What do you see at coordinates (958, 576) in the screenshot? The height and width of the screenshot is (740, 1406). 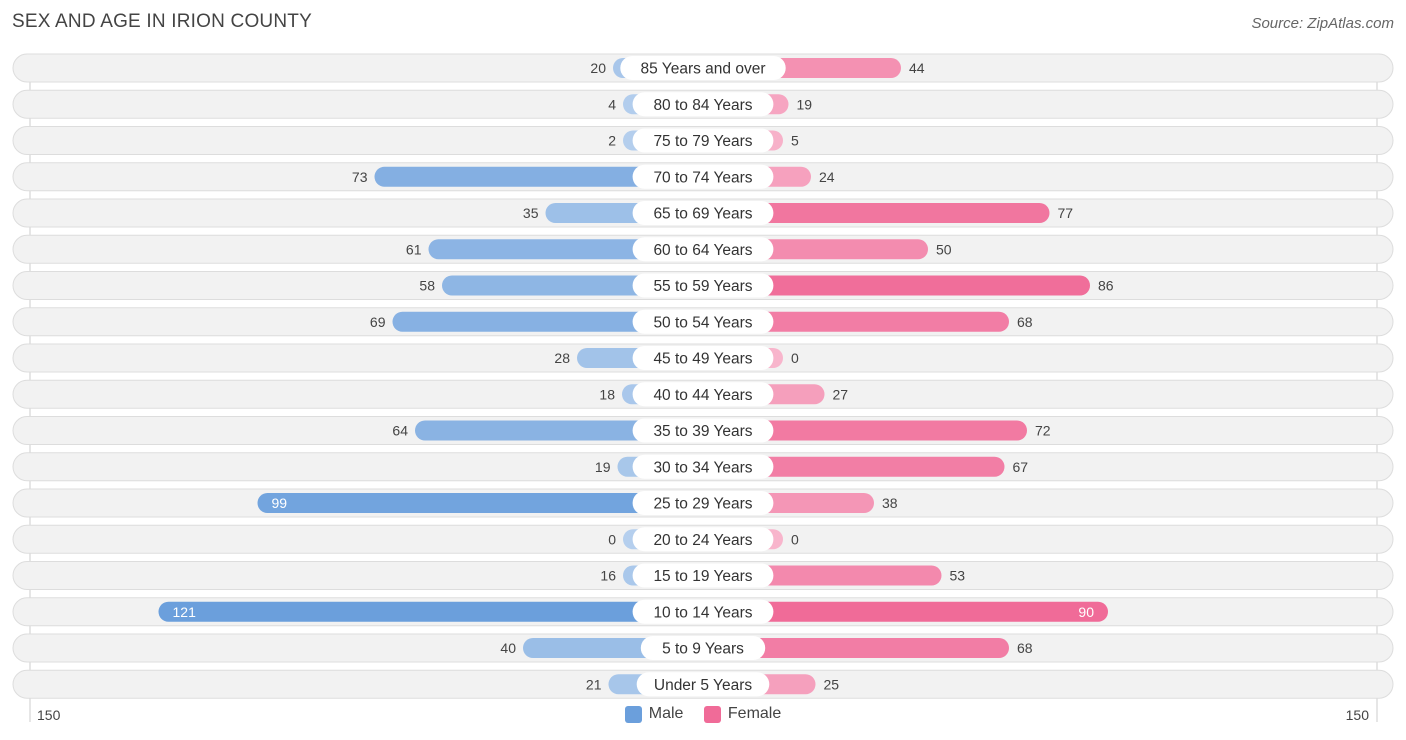 I see `value-label-female: 53` at bounding box center [958, 576].